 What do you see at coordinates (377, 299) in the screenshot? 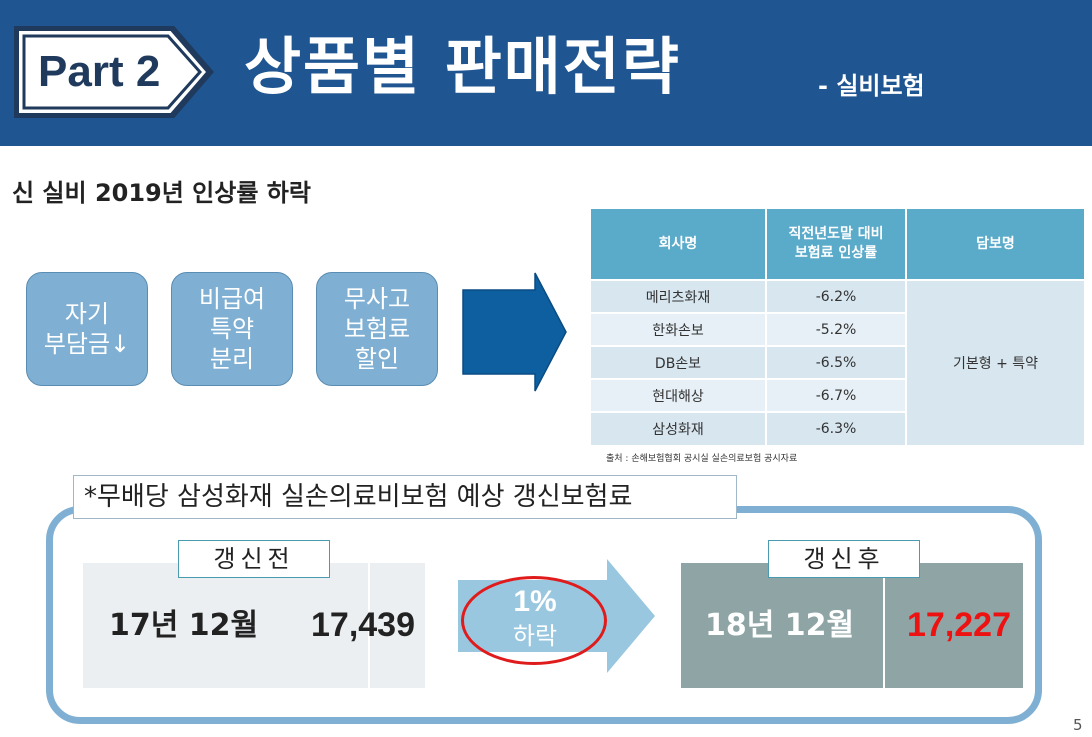
I see `feature-line: 무사고` at bounding box center [377, 299].